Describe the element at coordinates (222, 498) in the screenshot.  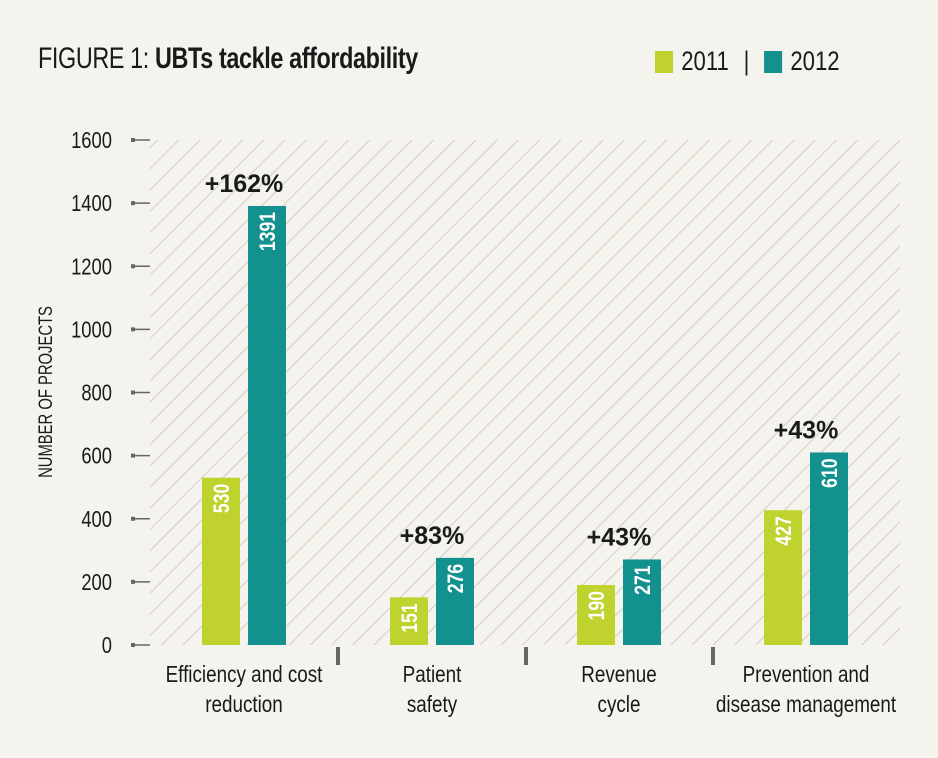
I see `bar-value-label: 530` at that location.